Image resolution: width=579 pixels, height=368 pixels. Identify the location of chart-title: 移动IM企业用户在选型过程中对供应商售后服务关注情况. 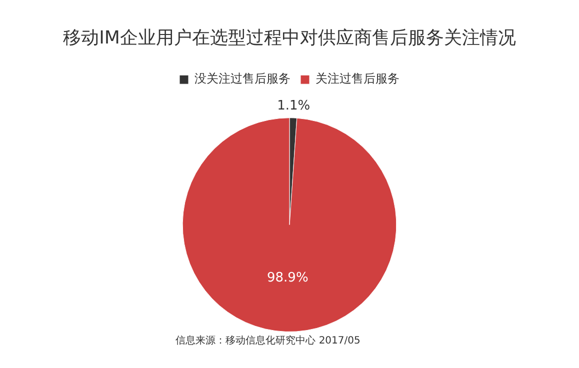
(289, 37).